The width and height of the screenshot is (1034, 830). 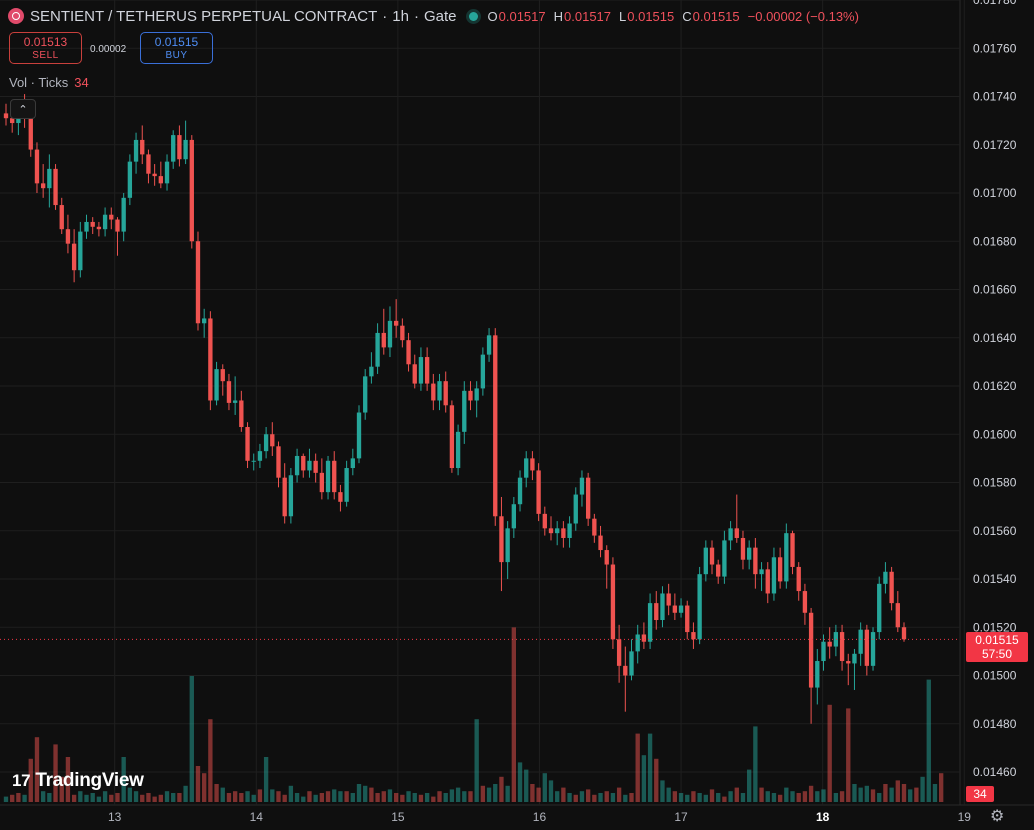 I want to click on price-tick-label: 0.01580, so click(x=995, y=483).